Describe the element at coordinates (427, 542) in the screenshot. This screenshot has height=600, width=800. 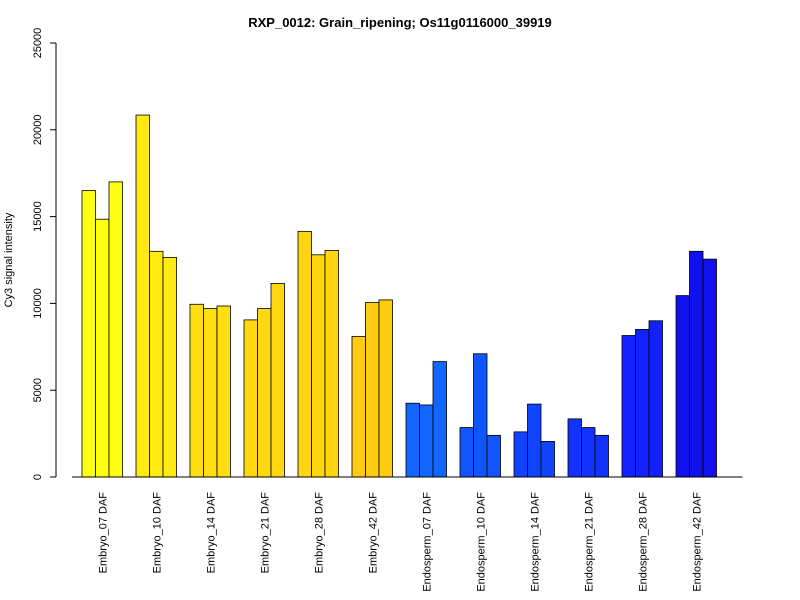
I see `x-tick-label: Endosperm_07 DAF` at that location.